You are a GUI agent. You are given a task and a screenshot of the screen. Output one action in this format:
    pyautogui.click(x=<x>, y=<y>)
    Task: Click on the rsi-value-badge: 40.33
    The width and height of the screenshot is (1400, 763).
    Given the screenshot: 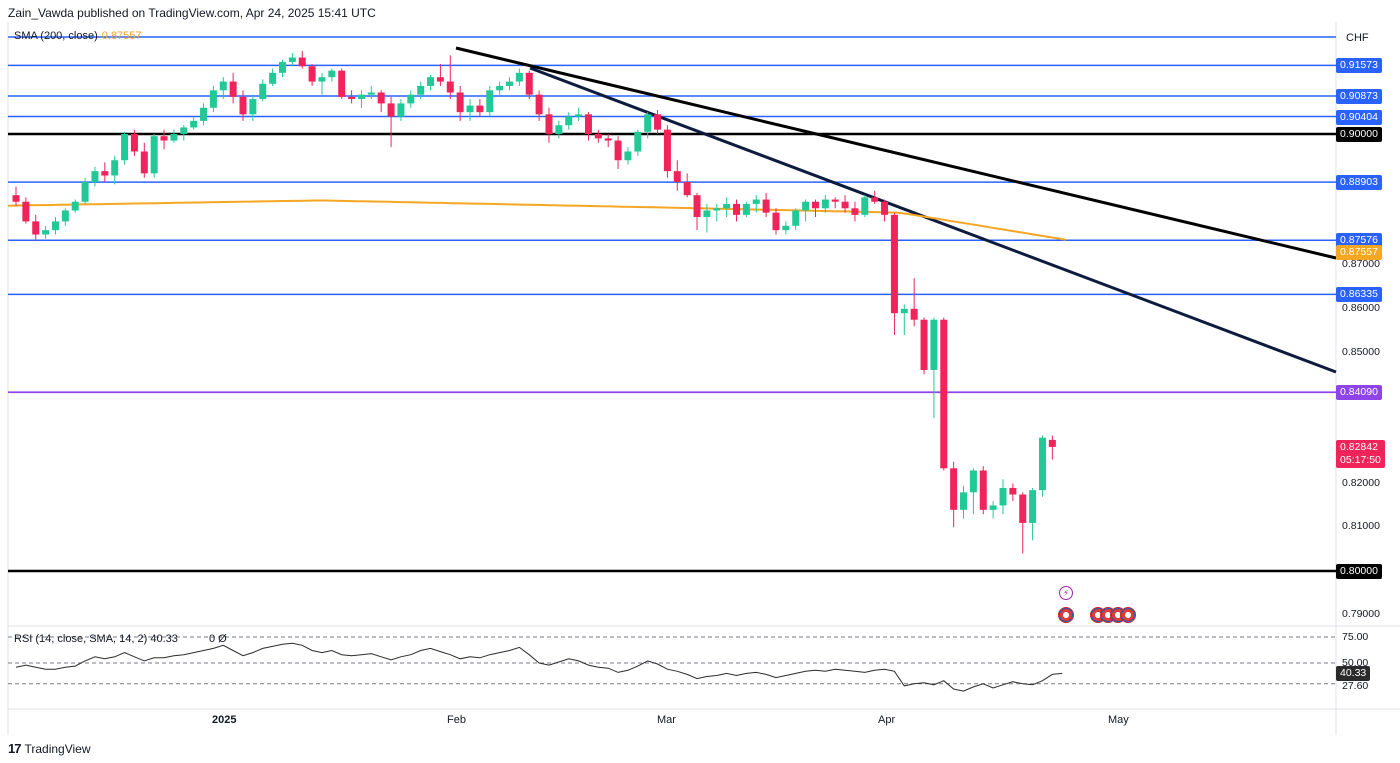 What is the action you would take?
    pyautogui.click(x=1353, y=674)
    